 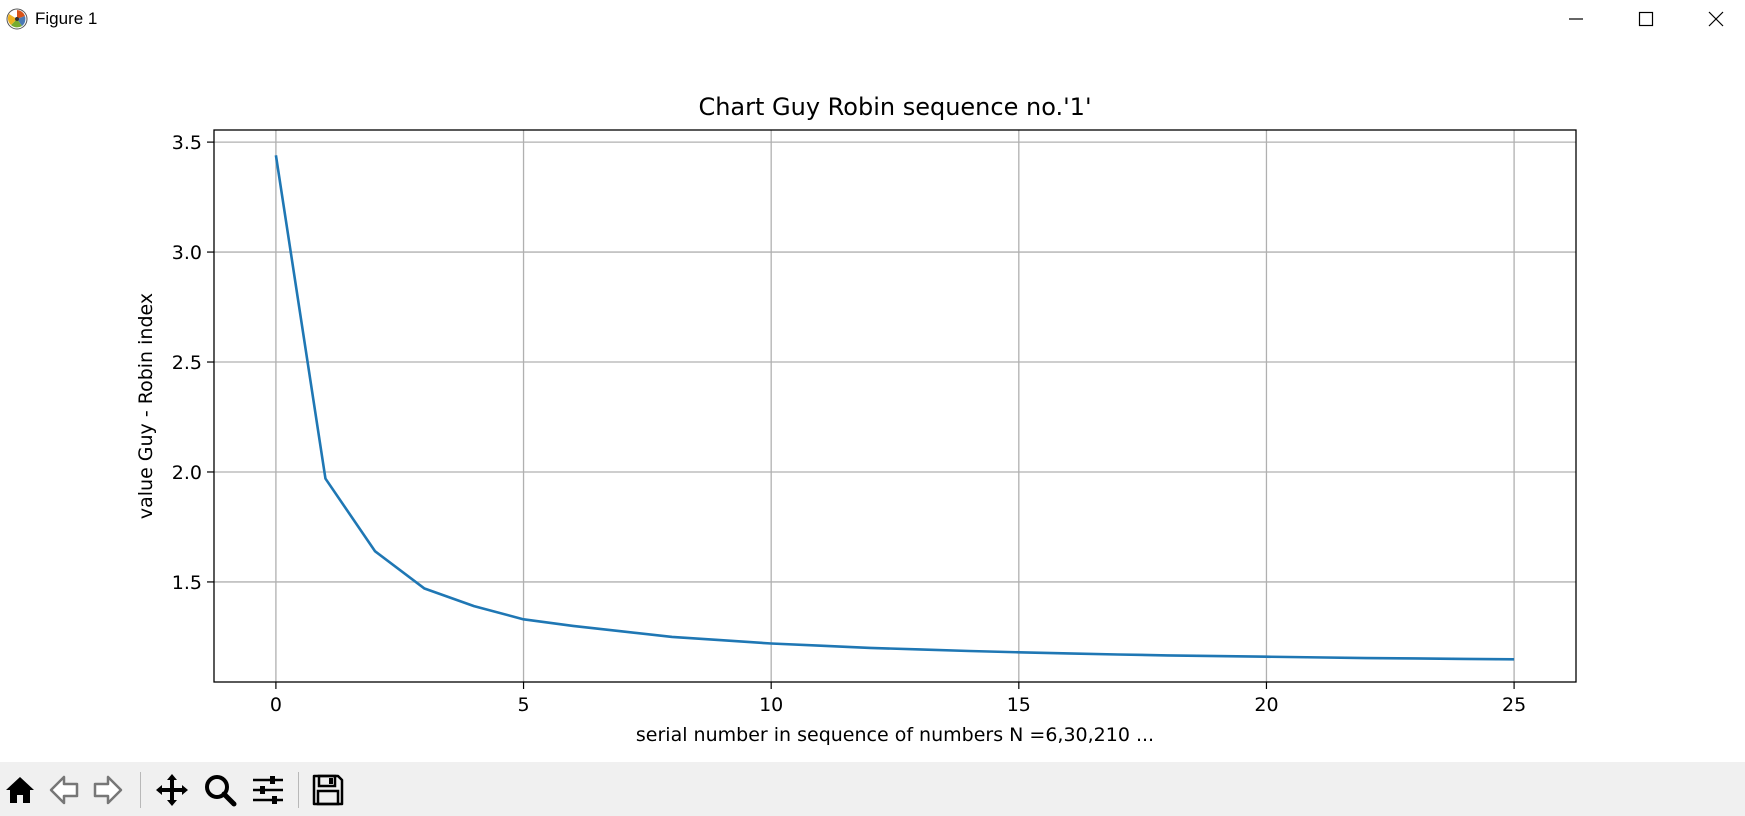 I want to click on save-icon, so click(x=328, y=790).